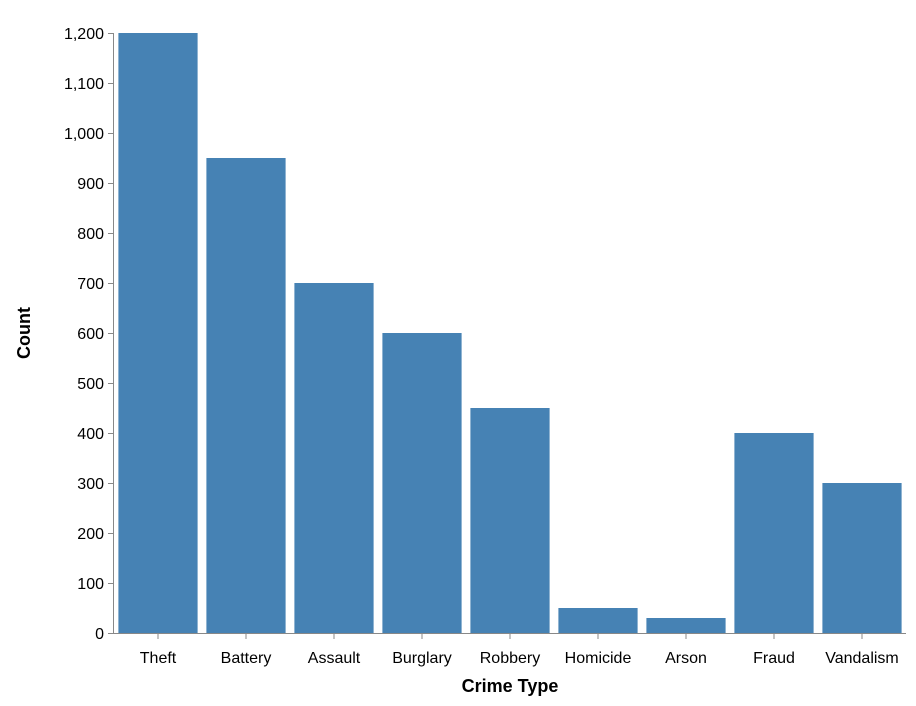  I want to click on x-tick-label-robbery: Robbery, so click(510, 658).